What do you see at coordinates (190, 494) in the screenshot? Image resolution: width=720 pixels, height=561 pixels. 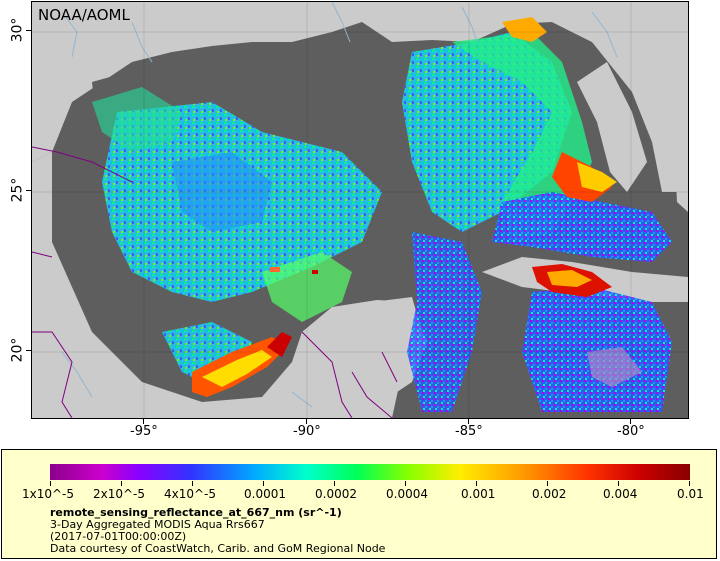 I see `colorbar-label: 4x10^-5` at bounding box center [190, 494].